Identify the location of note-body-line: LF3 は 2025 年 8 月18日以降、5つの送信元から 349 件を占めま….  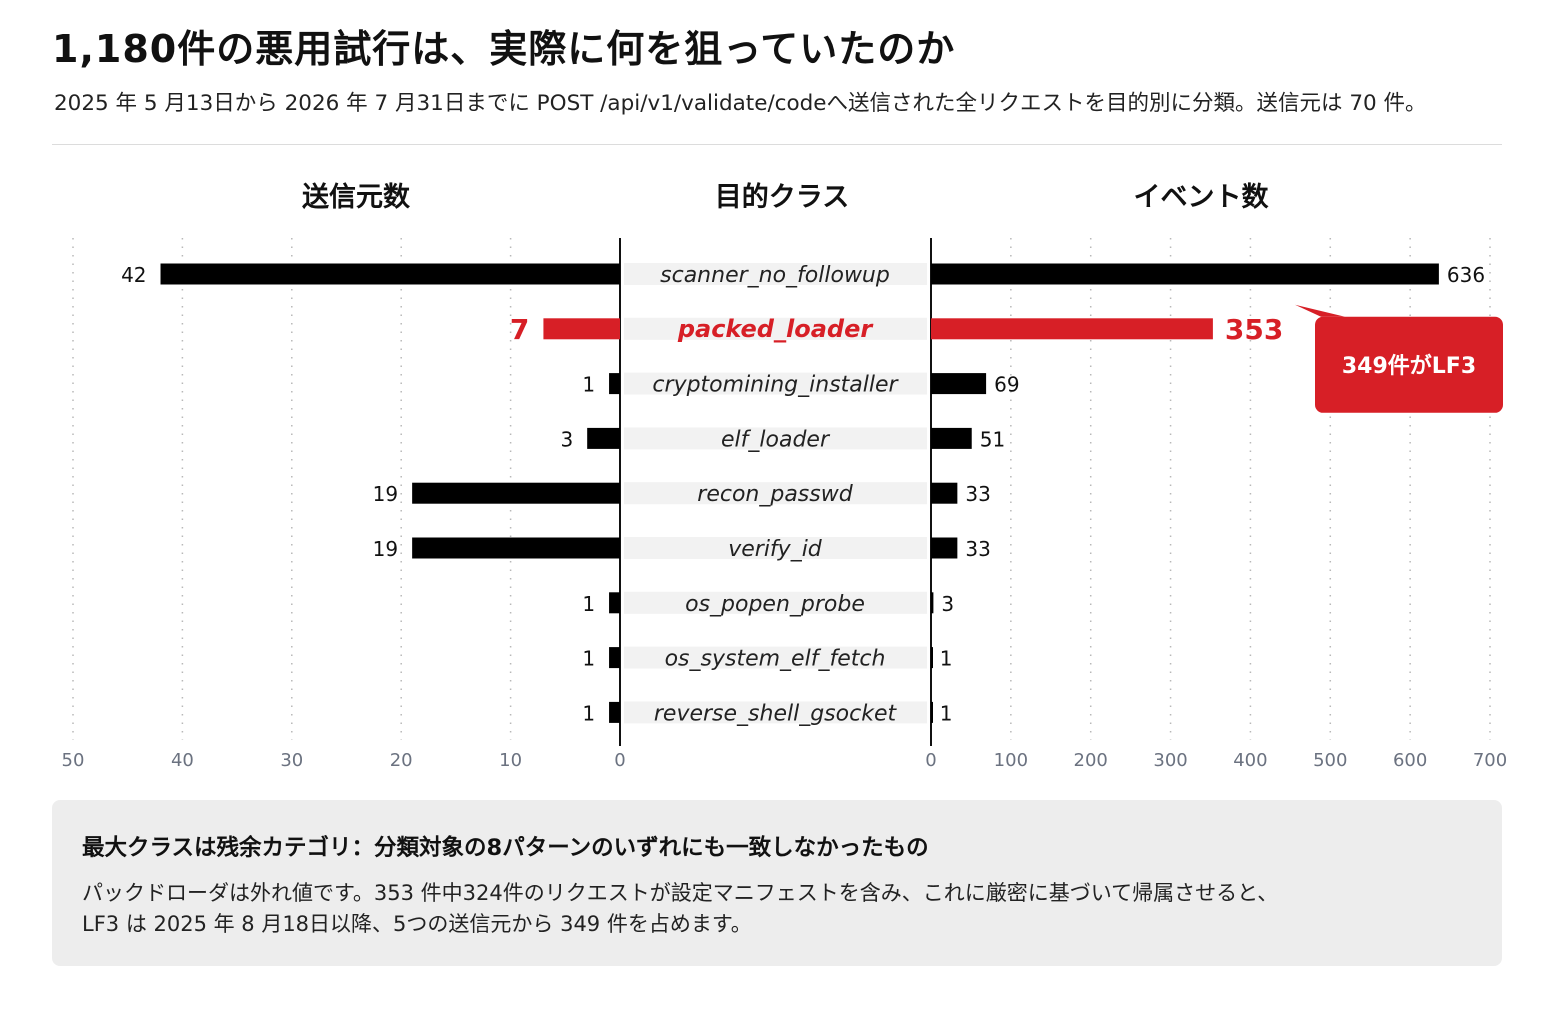
(417, 924).